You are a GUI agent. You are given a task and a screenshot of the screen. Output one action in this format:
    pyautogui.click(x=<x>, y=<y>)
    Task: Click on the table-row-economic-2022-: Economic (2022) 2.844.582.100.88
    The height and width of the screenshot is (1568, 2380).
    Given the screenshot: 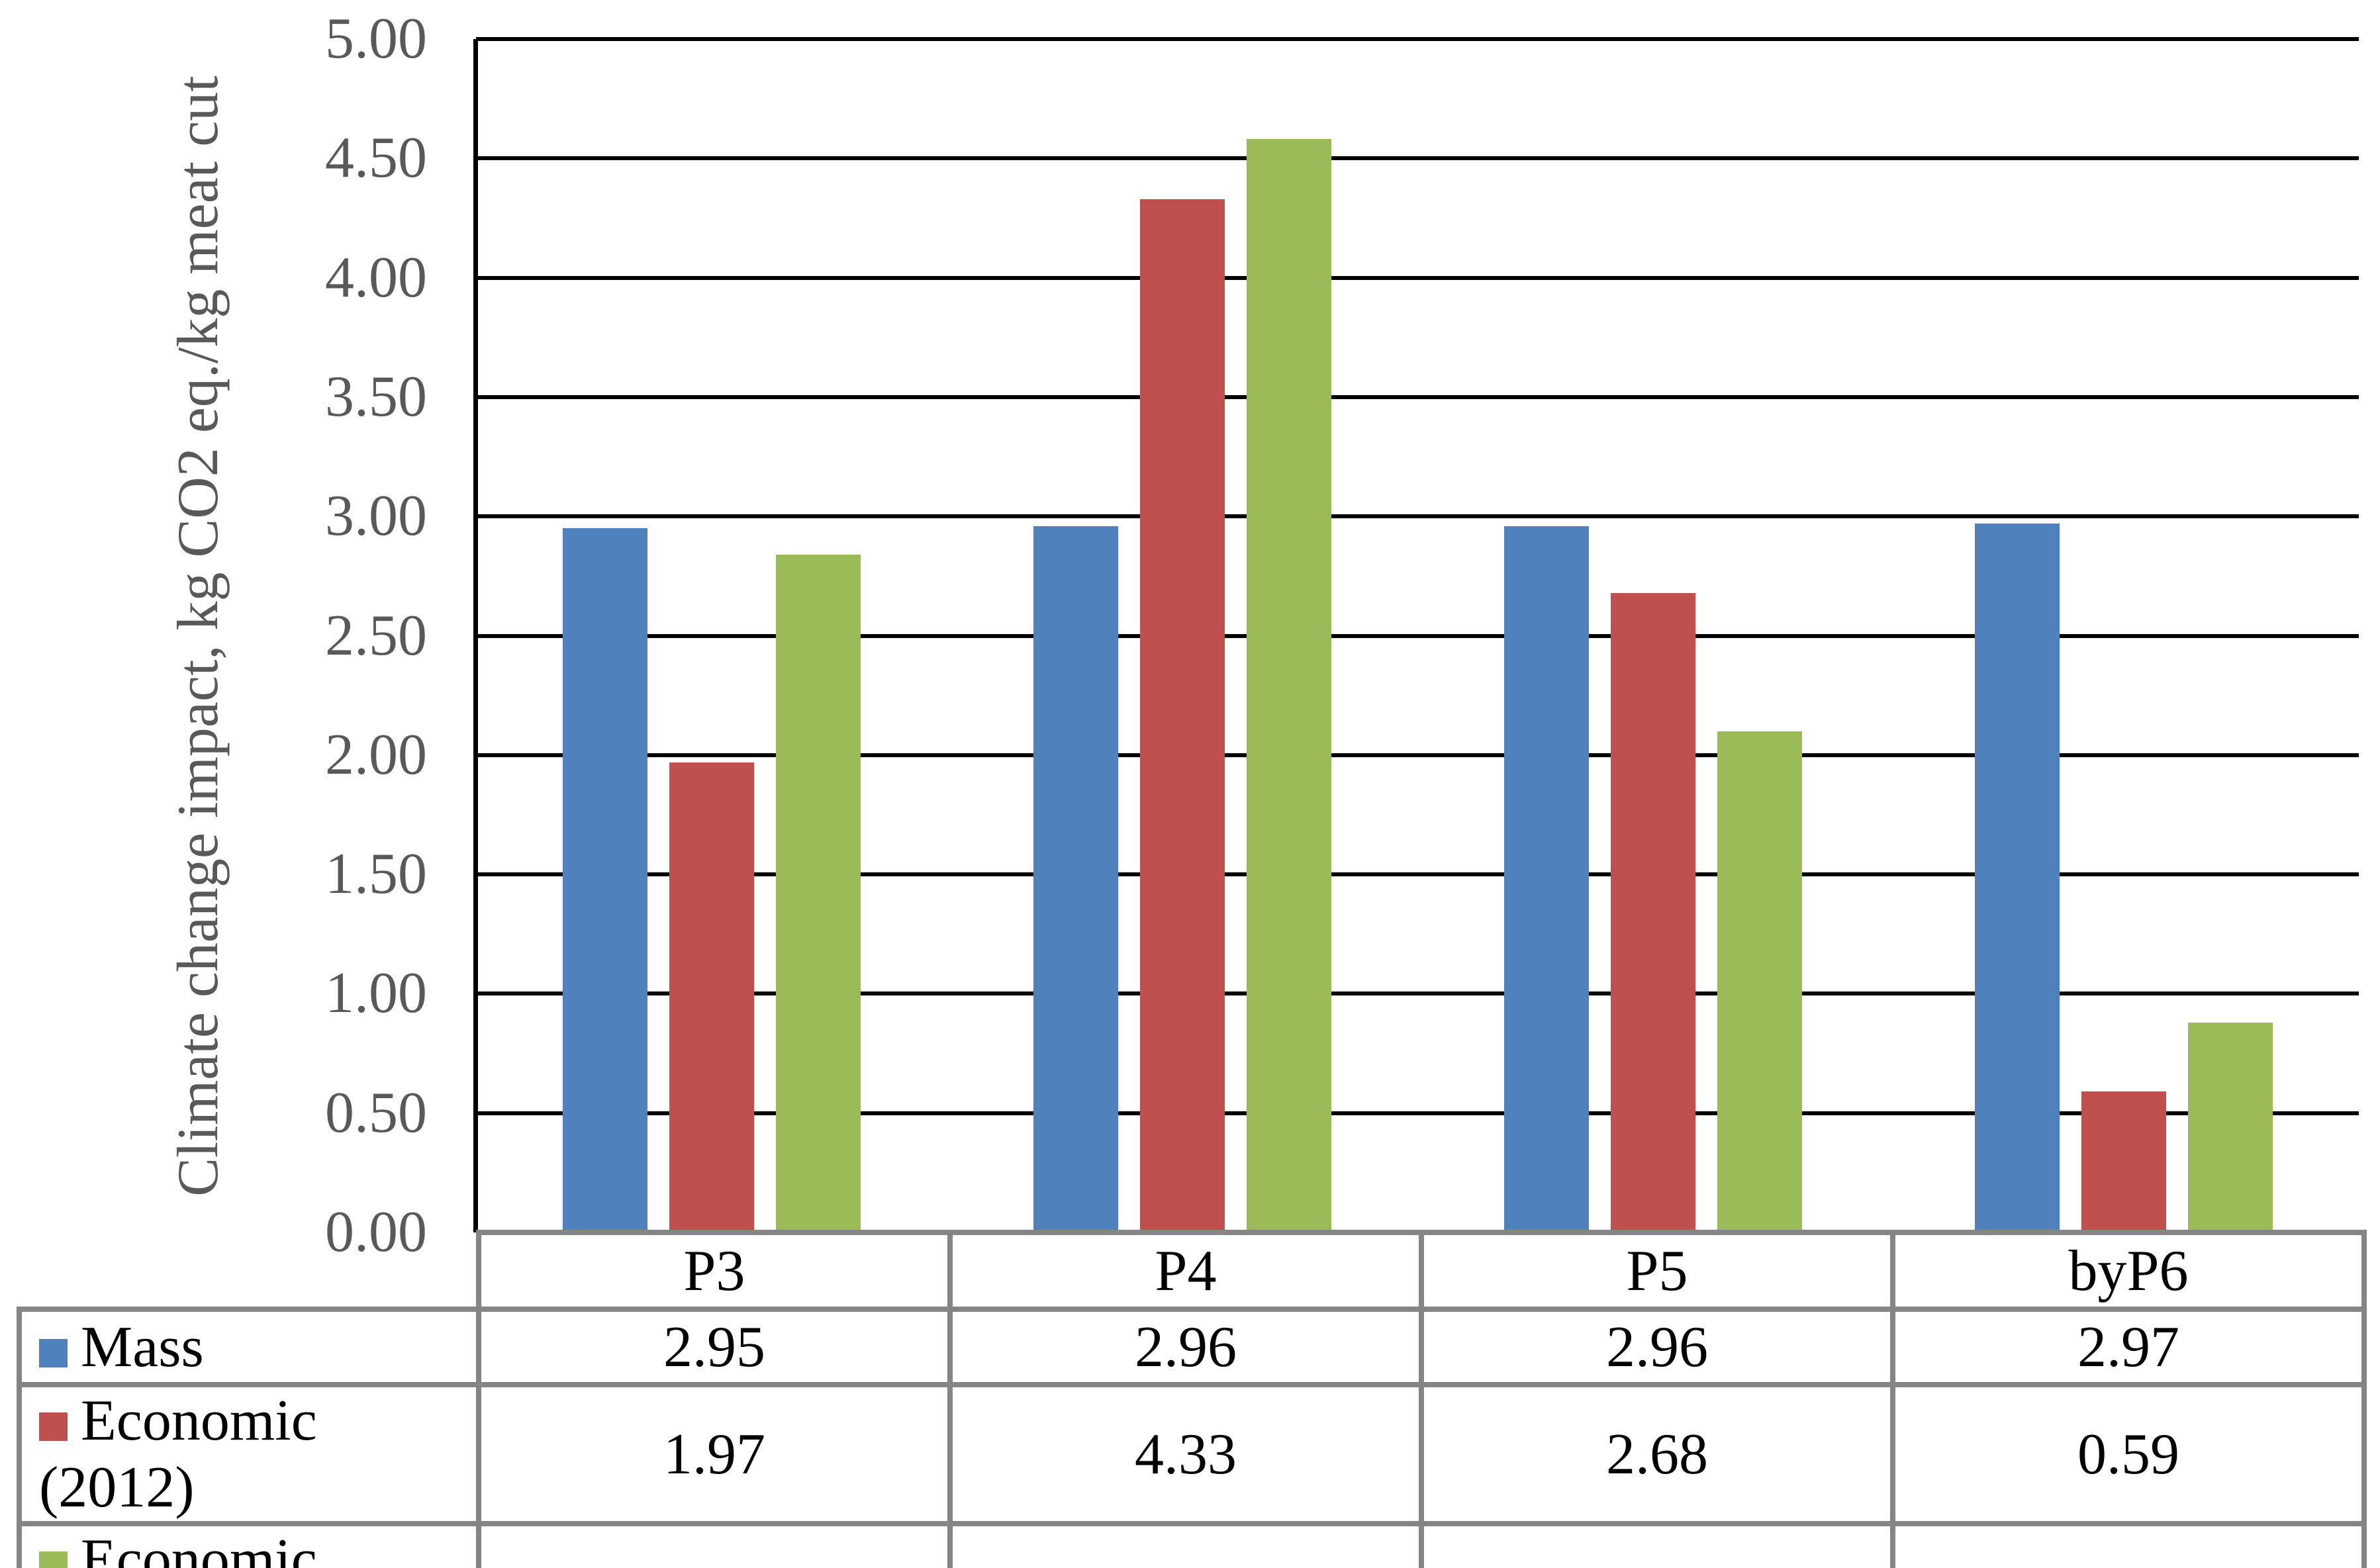 What is the action you would take?
    pyautogui.click(x=1192, y=1544)
    